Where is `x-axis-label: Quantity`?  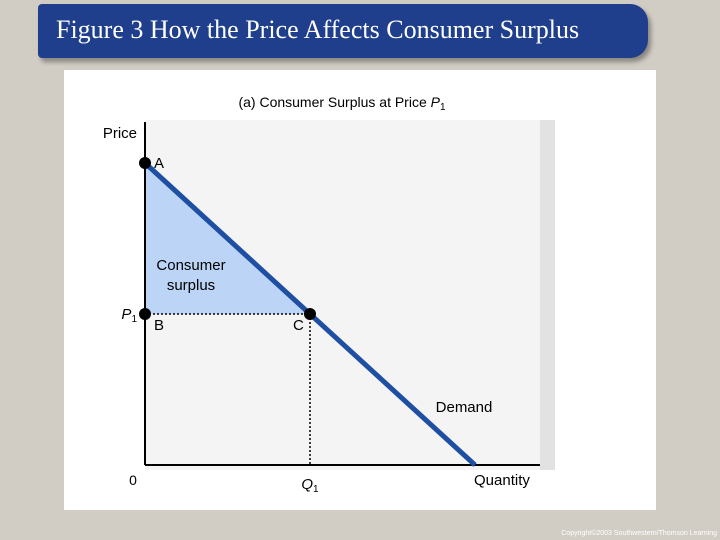
x-axis-label: Quantity is located at coordinates (502, 480).